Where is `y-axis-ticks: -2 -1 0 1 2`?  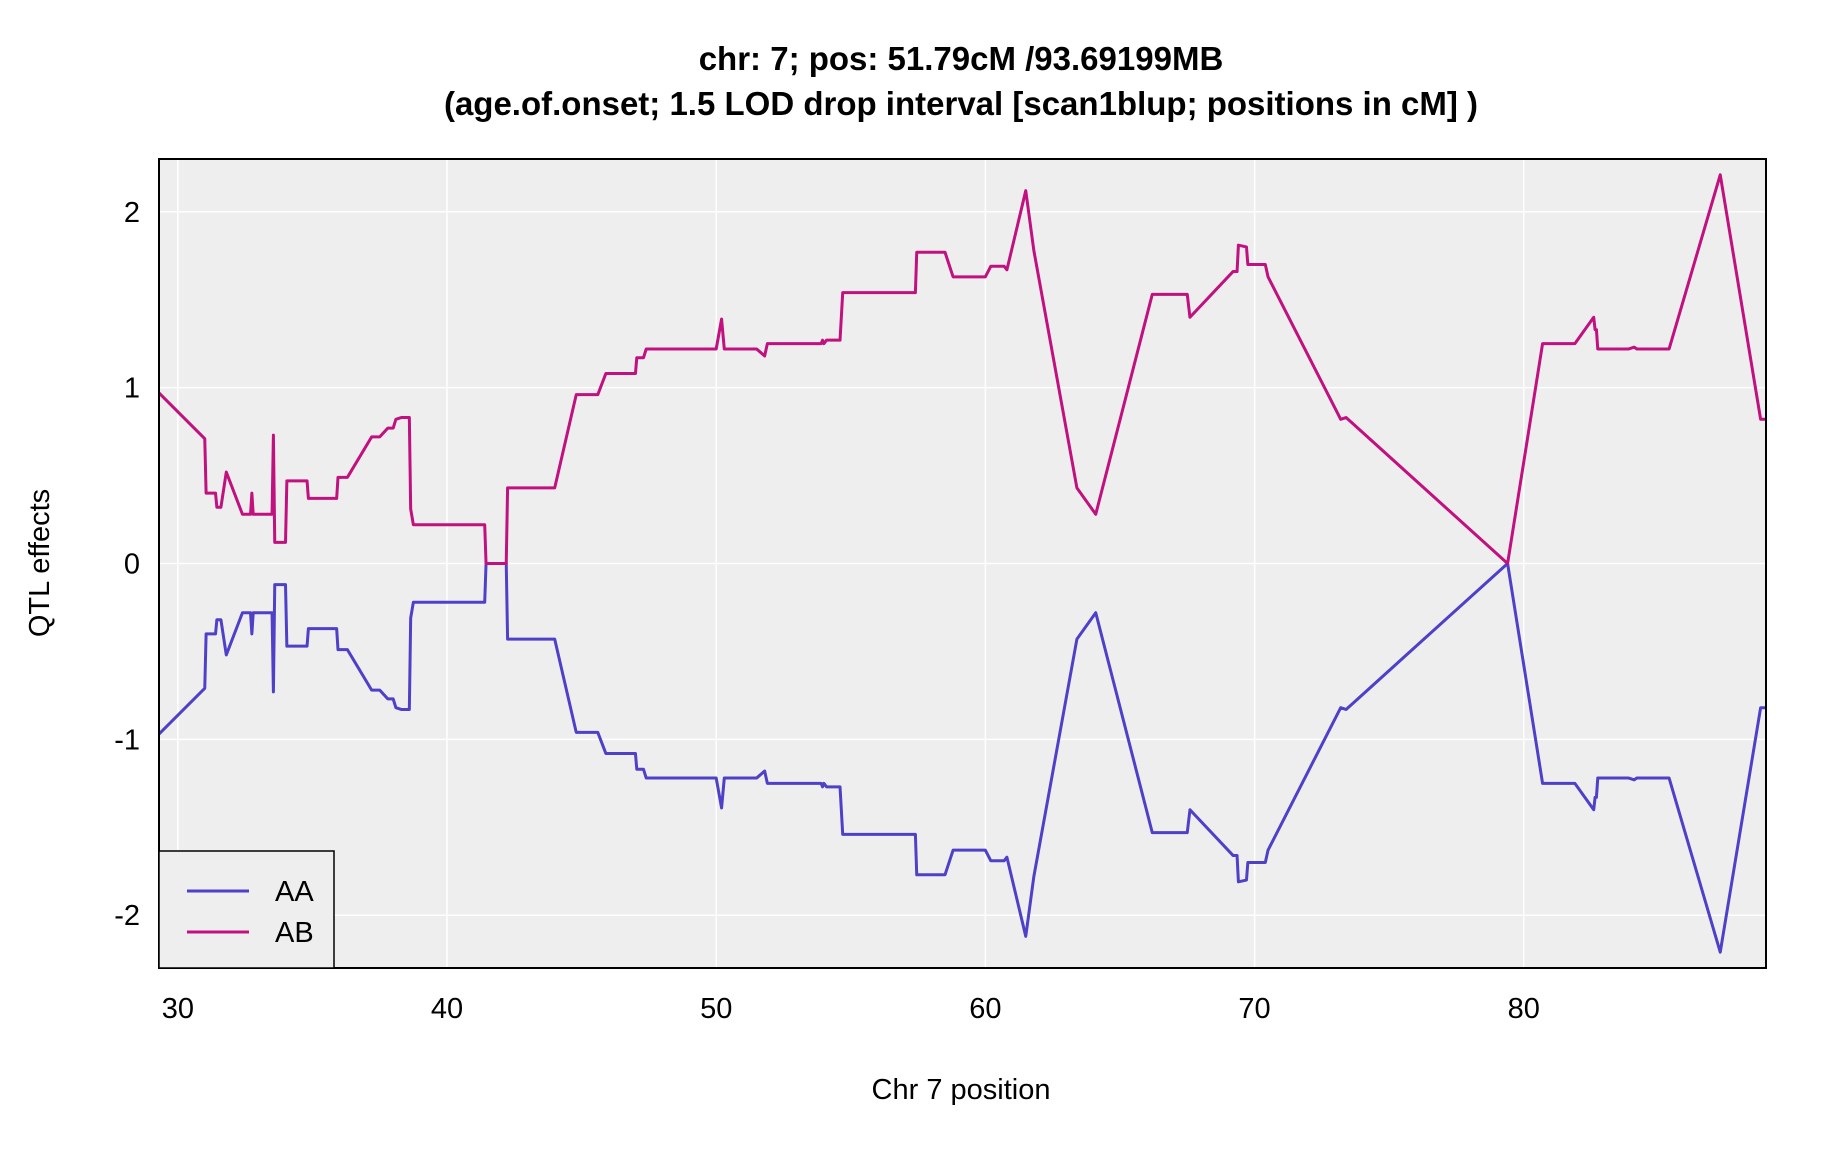 y-axis-ticks: -2 -1 0 1 2 is located at coordinates (127, 564).